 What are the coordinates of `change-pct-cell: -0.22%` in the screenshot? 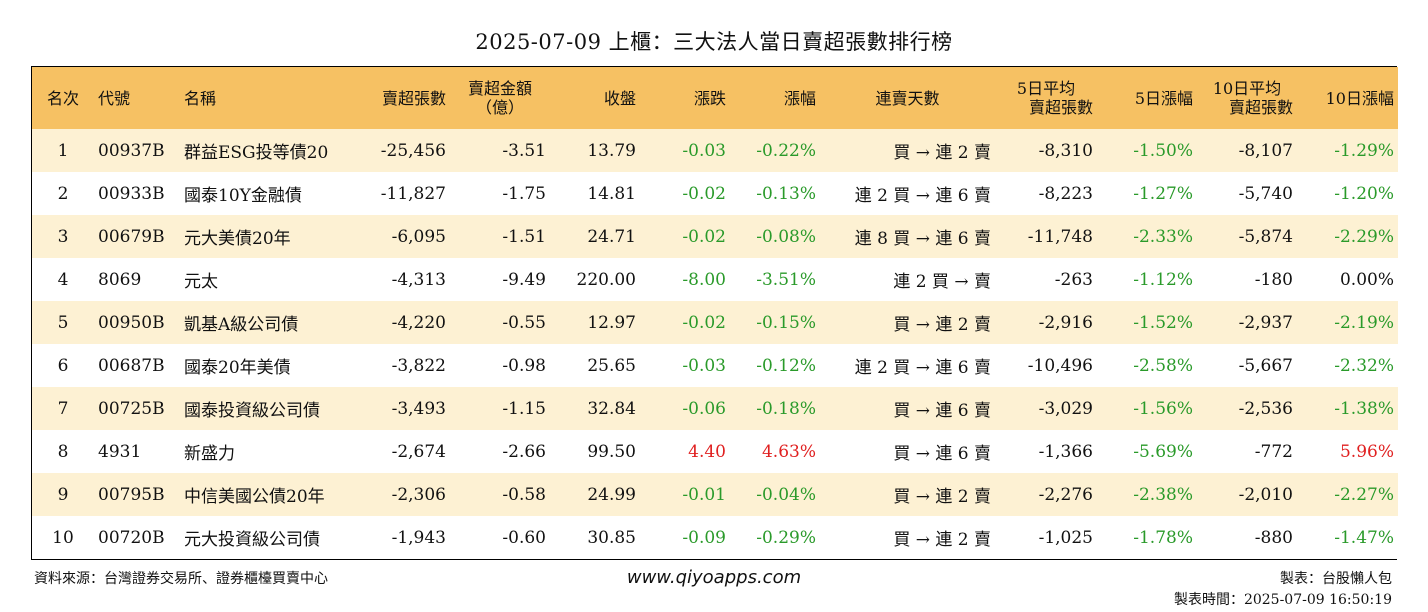 It's located at (786, 150).